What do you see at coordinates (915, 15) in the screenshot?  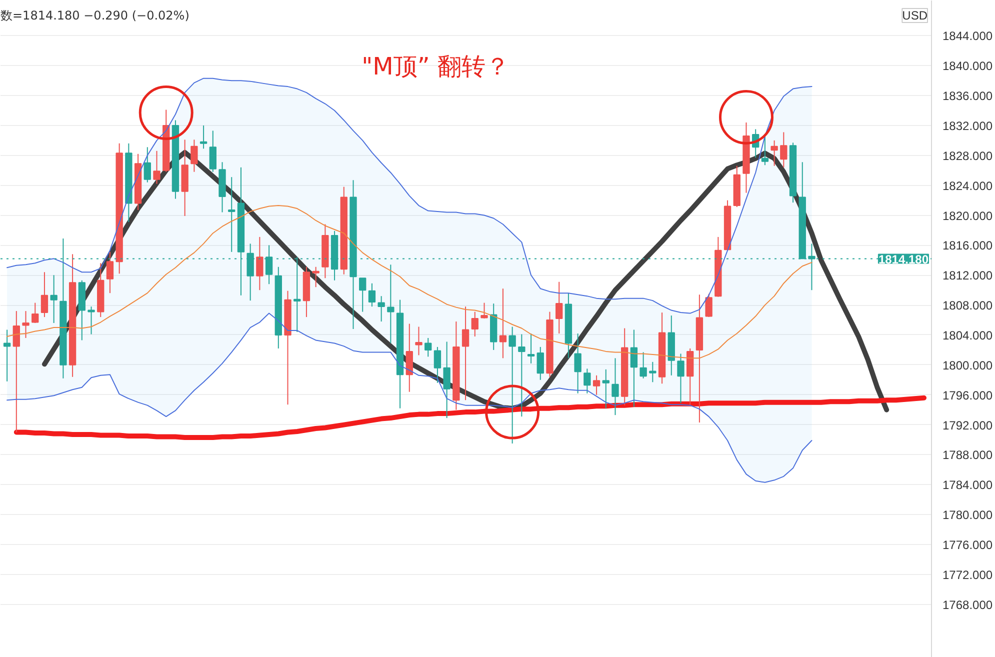 I see `annotation: USD` at bounding box center [915, 15].